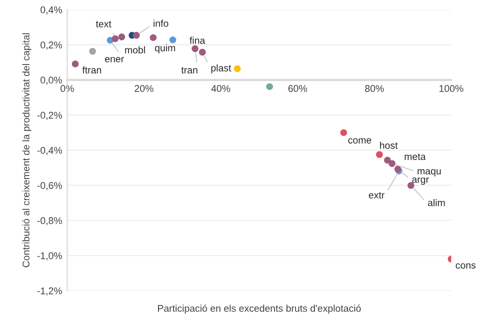 This screenshot has height=323, width=480. I want to click on y-tick-label: 0,4%, so click(51, 10).